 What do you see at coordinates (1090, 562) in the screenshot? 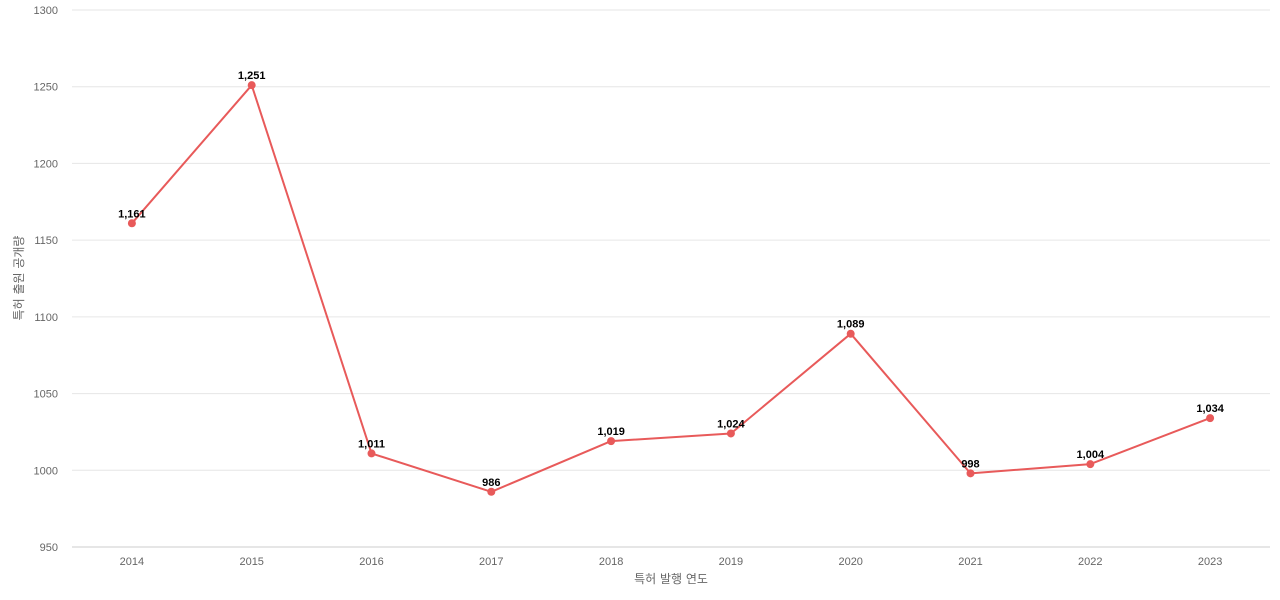
I see `x-tick-label: 2022` at bounding box center [1090, 562].